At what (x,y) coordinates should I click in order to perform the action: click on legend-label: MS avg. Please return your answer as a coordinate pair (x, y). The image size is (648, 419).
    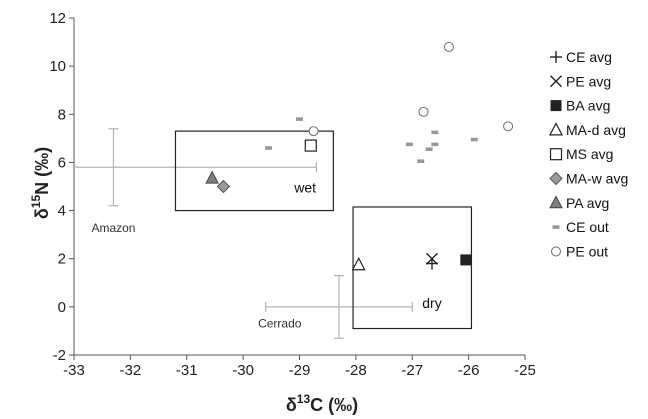
    Looking at the image, I should click on (589, 154).